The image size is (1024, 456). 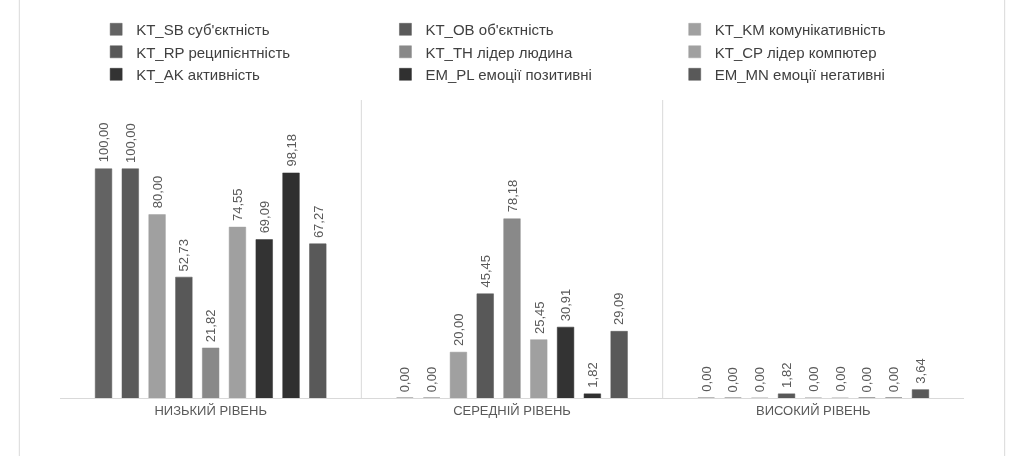 What do you see at coordinates (565, 305) in the screenshot?
I see `data-label: 30,91` at bounding box center [565, 305].